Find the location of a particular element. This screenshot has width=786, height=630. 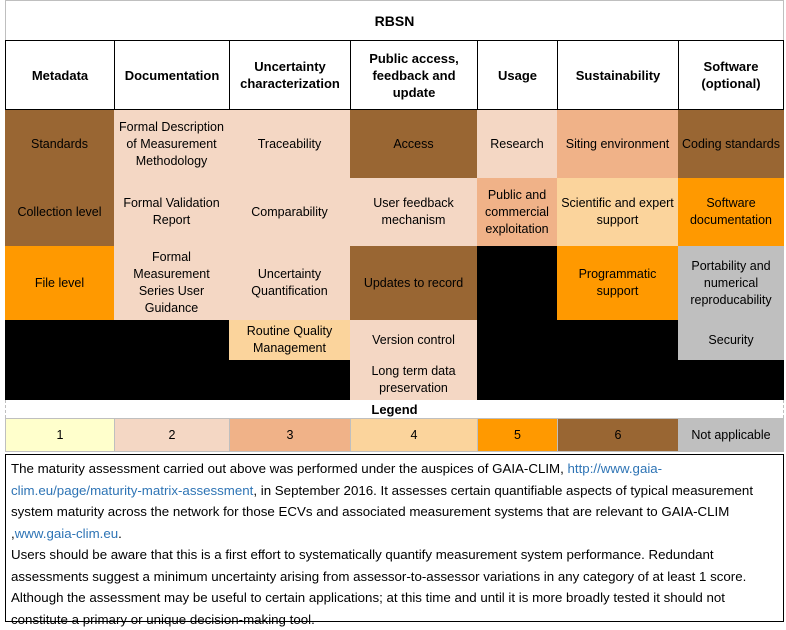

legend-item-1: 1 is located at coordinates (60, 435).